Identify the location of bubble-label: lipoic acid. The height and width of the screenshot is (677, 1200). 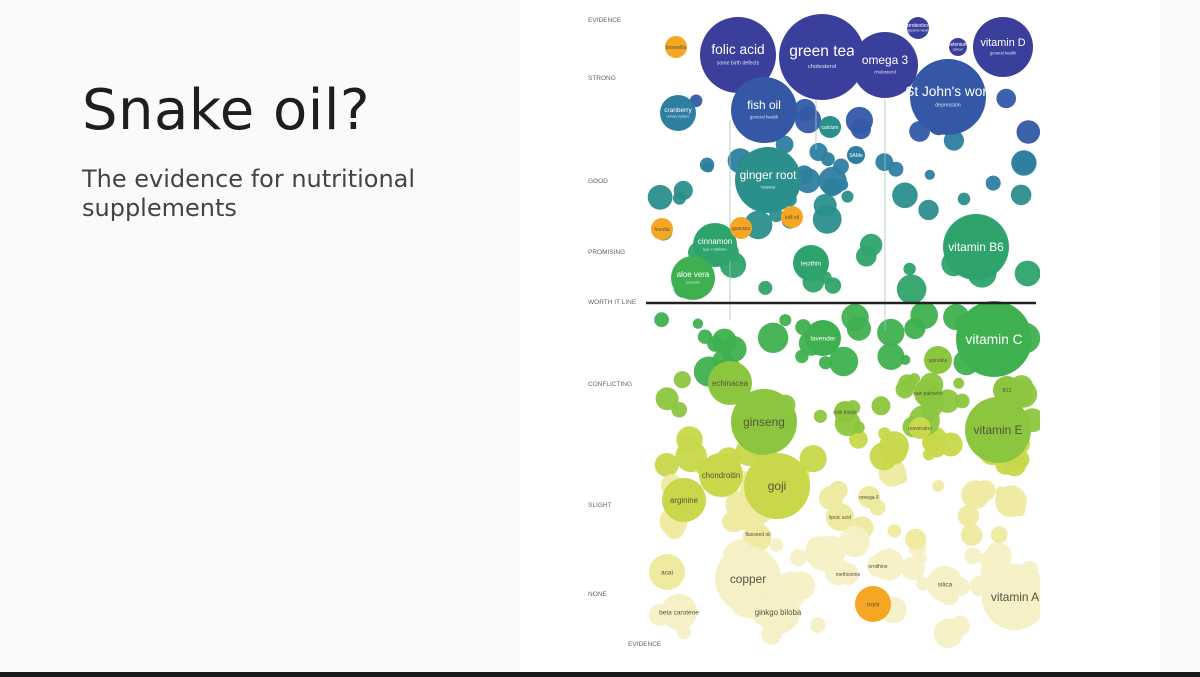
(840, 518).